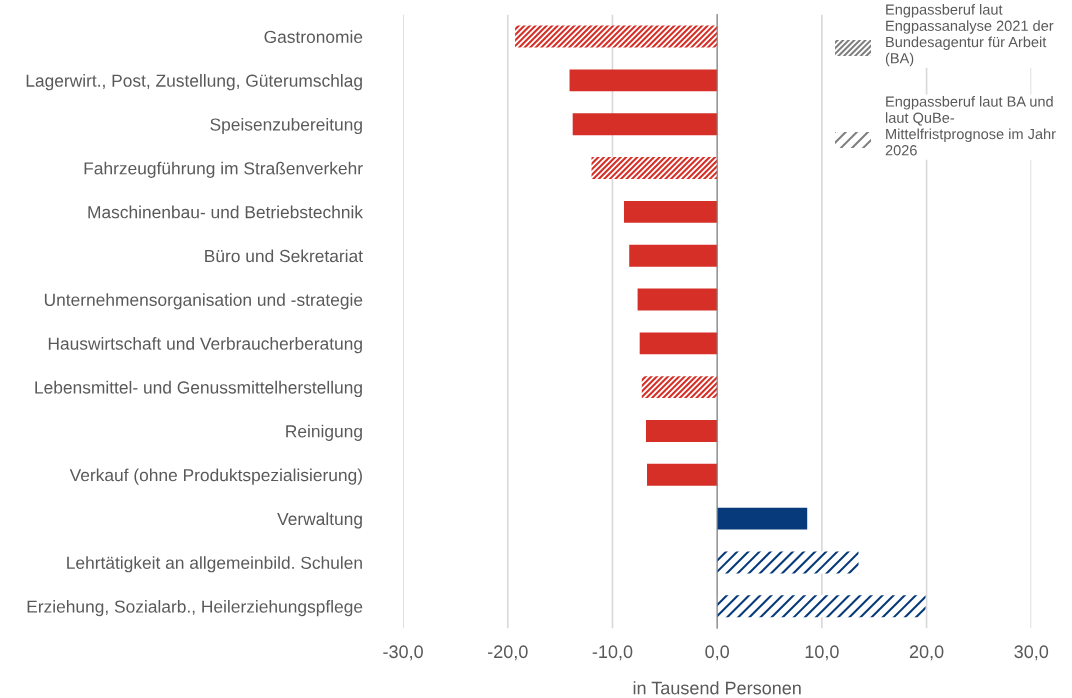 The height and width of the screenshot is (698, 1072). I want to click on y-tick-label: Fahrzeugführung im Straßenverkehr, so click(223, 169).